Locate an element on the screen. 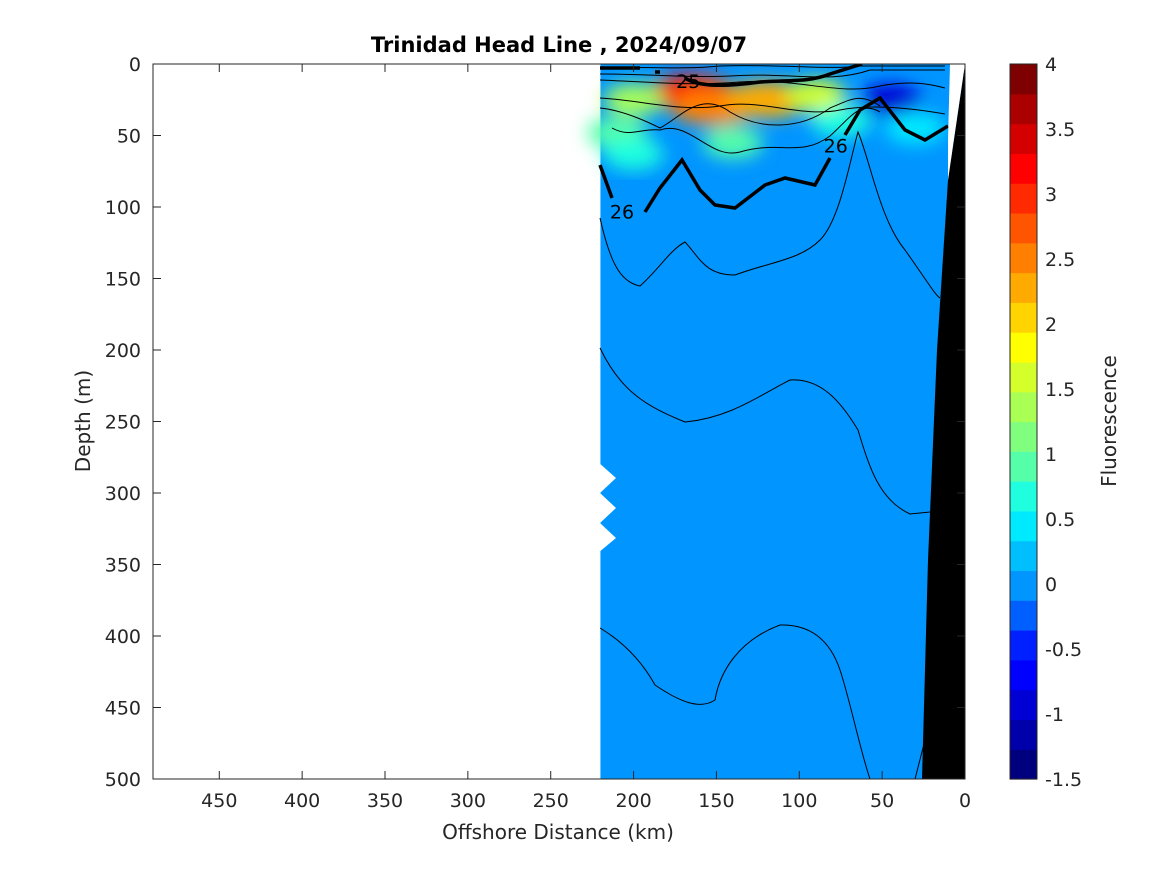  chart-title: Trinidad Head Line , 2024/09/07 is located at coordinates (559, 45).